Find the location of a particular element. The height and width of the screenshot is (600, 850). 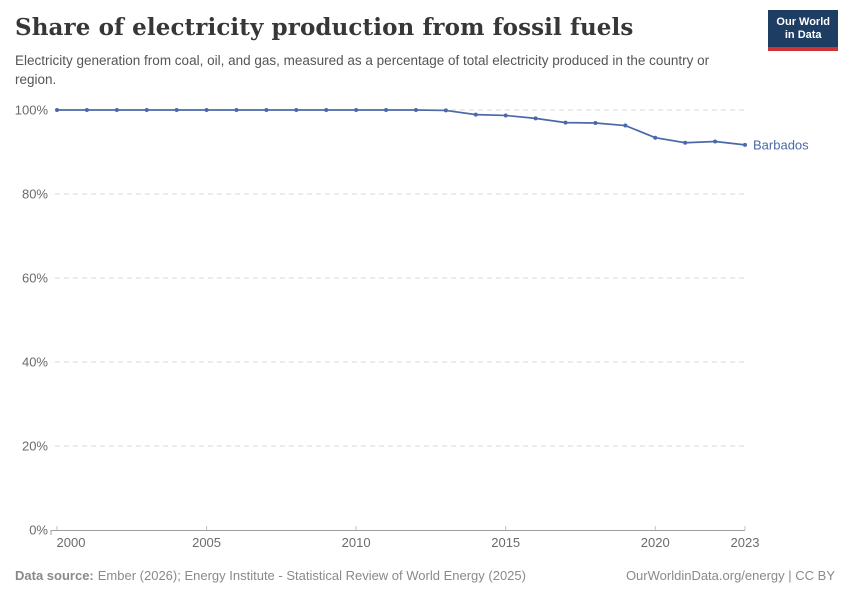

series-label: Barbados is located at coordinates (781, 144).